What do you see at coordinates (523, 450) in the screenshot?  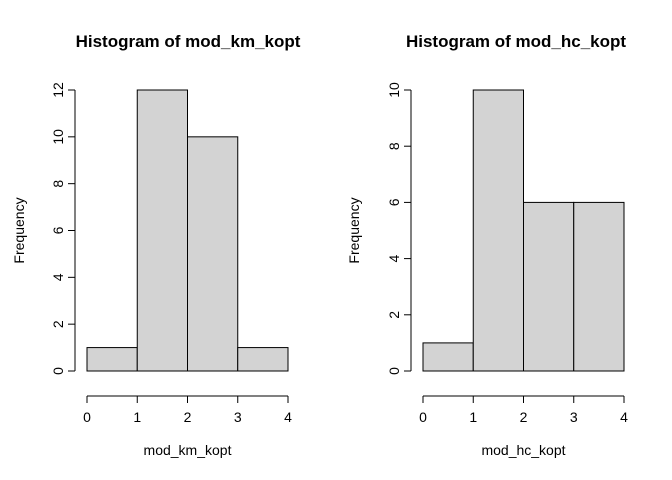 I see `x-axis-label: mod_hc_kopt` at bounding box center [523, 450].